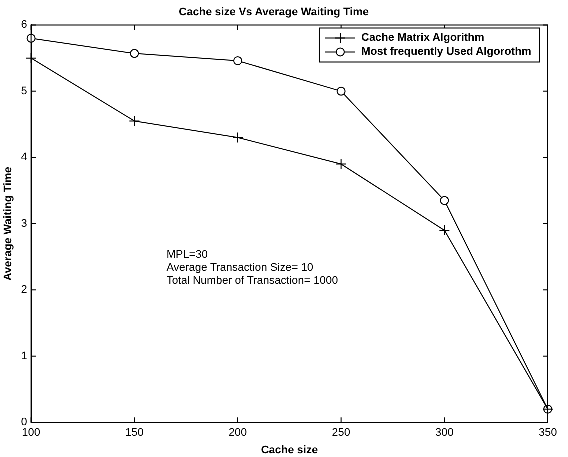  What do you see at coordinates (548, 433) in the screenshot?
I see `x-tick-label: 350` at bounding box center [548, 433].